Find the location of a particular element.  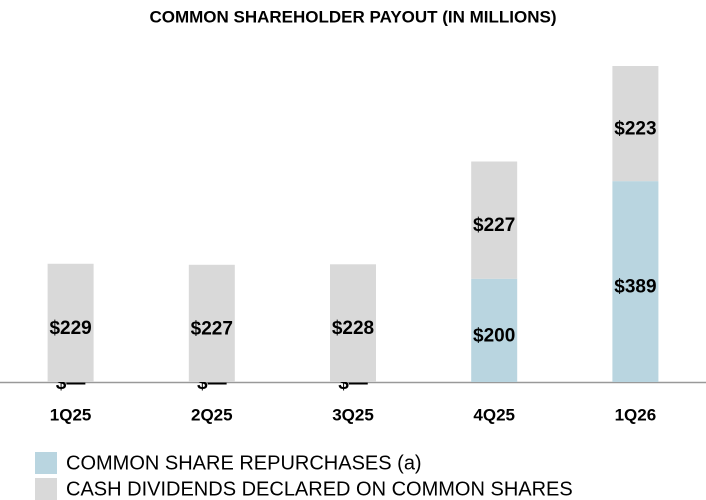

x-tick-label: 3Q25 is located at coordinates (353, 414).